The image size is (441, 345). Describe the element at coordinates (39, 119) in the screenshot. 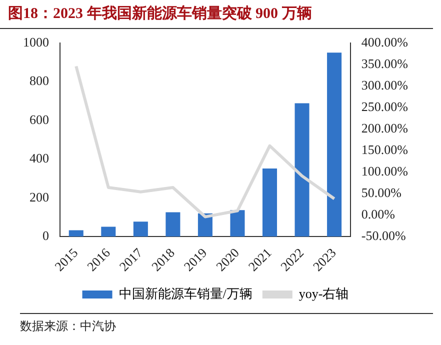

I see `y-tick-label: 600` at that location.